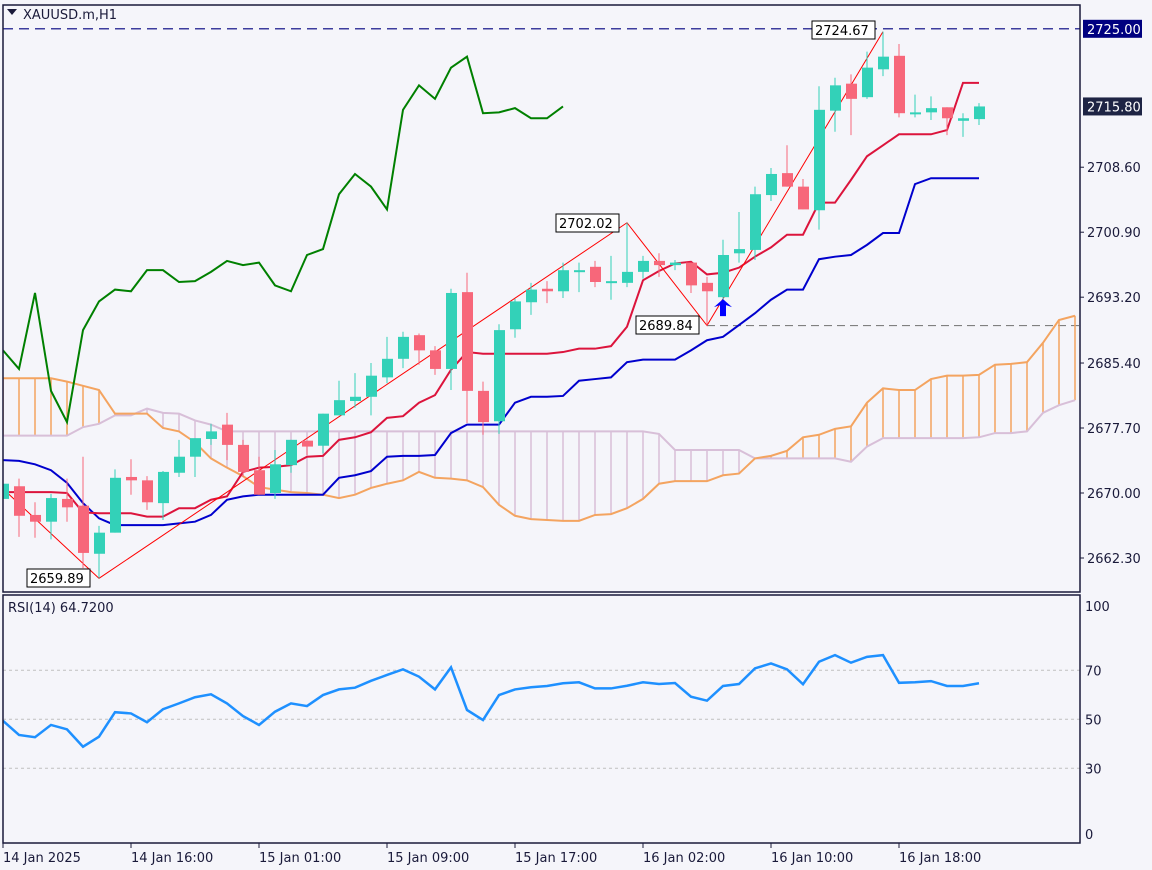 The image size is (1152, 870). I want to click on signal-arrows, so click(723, 308).